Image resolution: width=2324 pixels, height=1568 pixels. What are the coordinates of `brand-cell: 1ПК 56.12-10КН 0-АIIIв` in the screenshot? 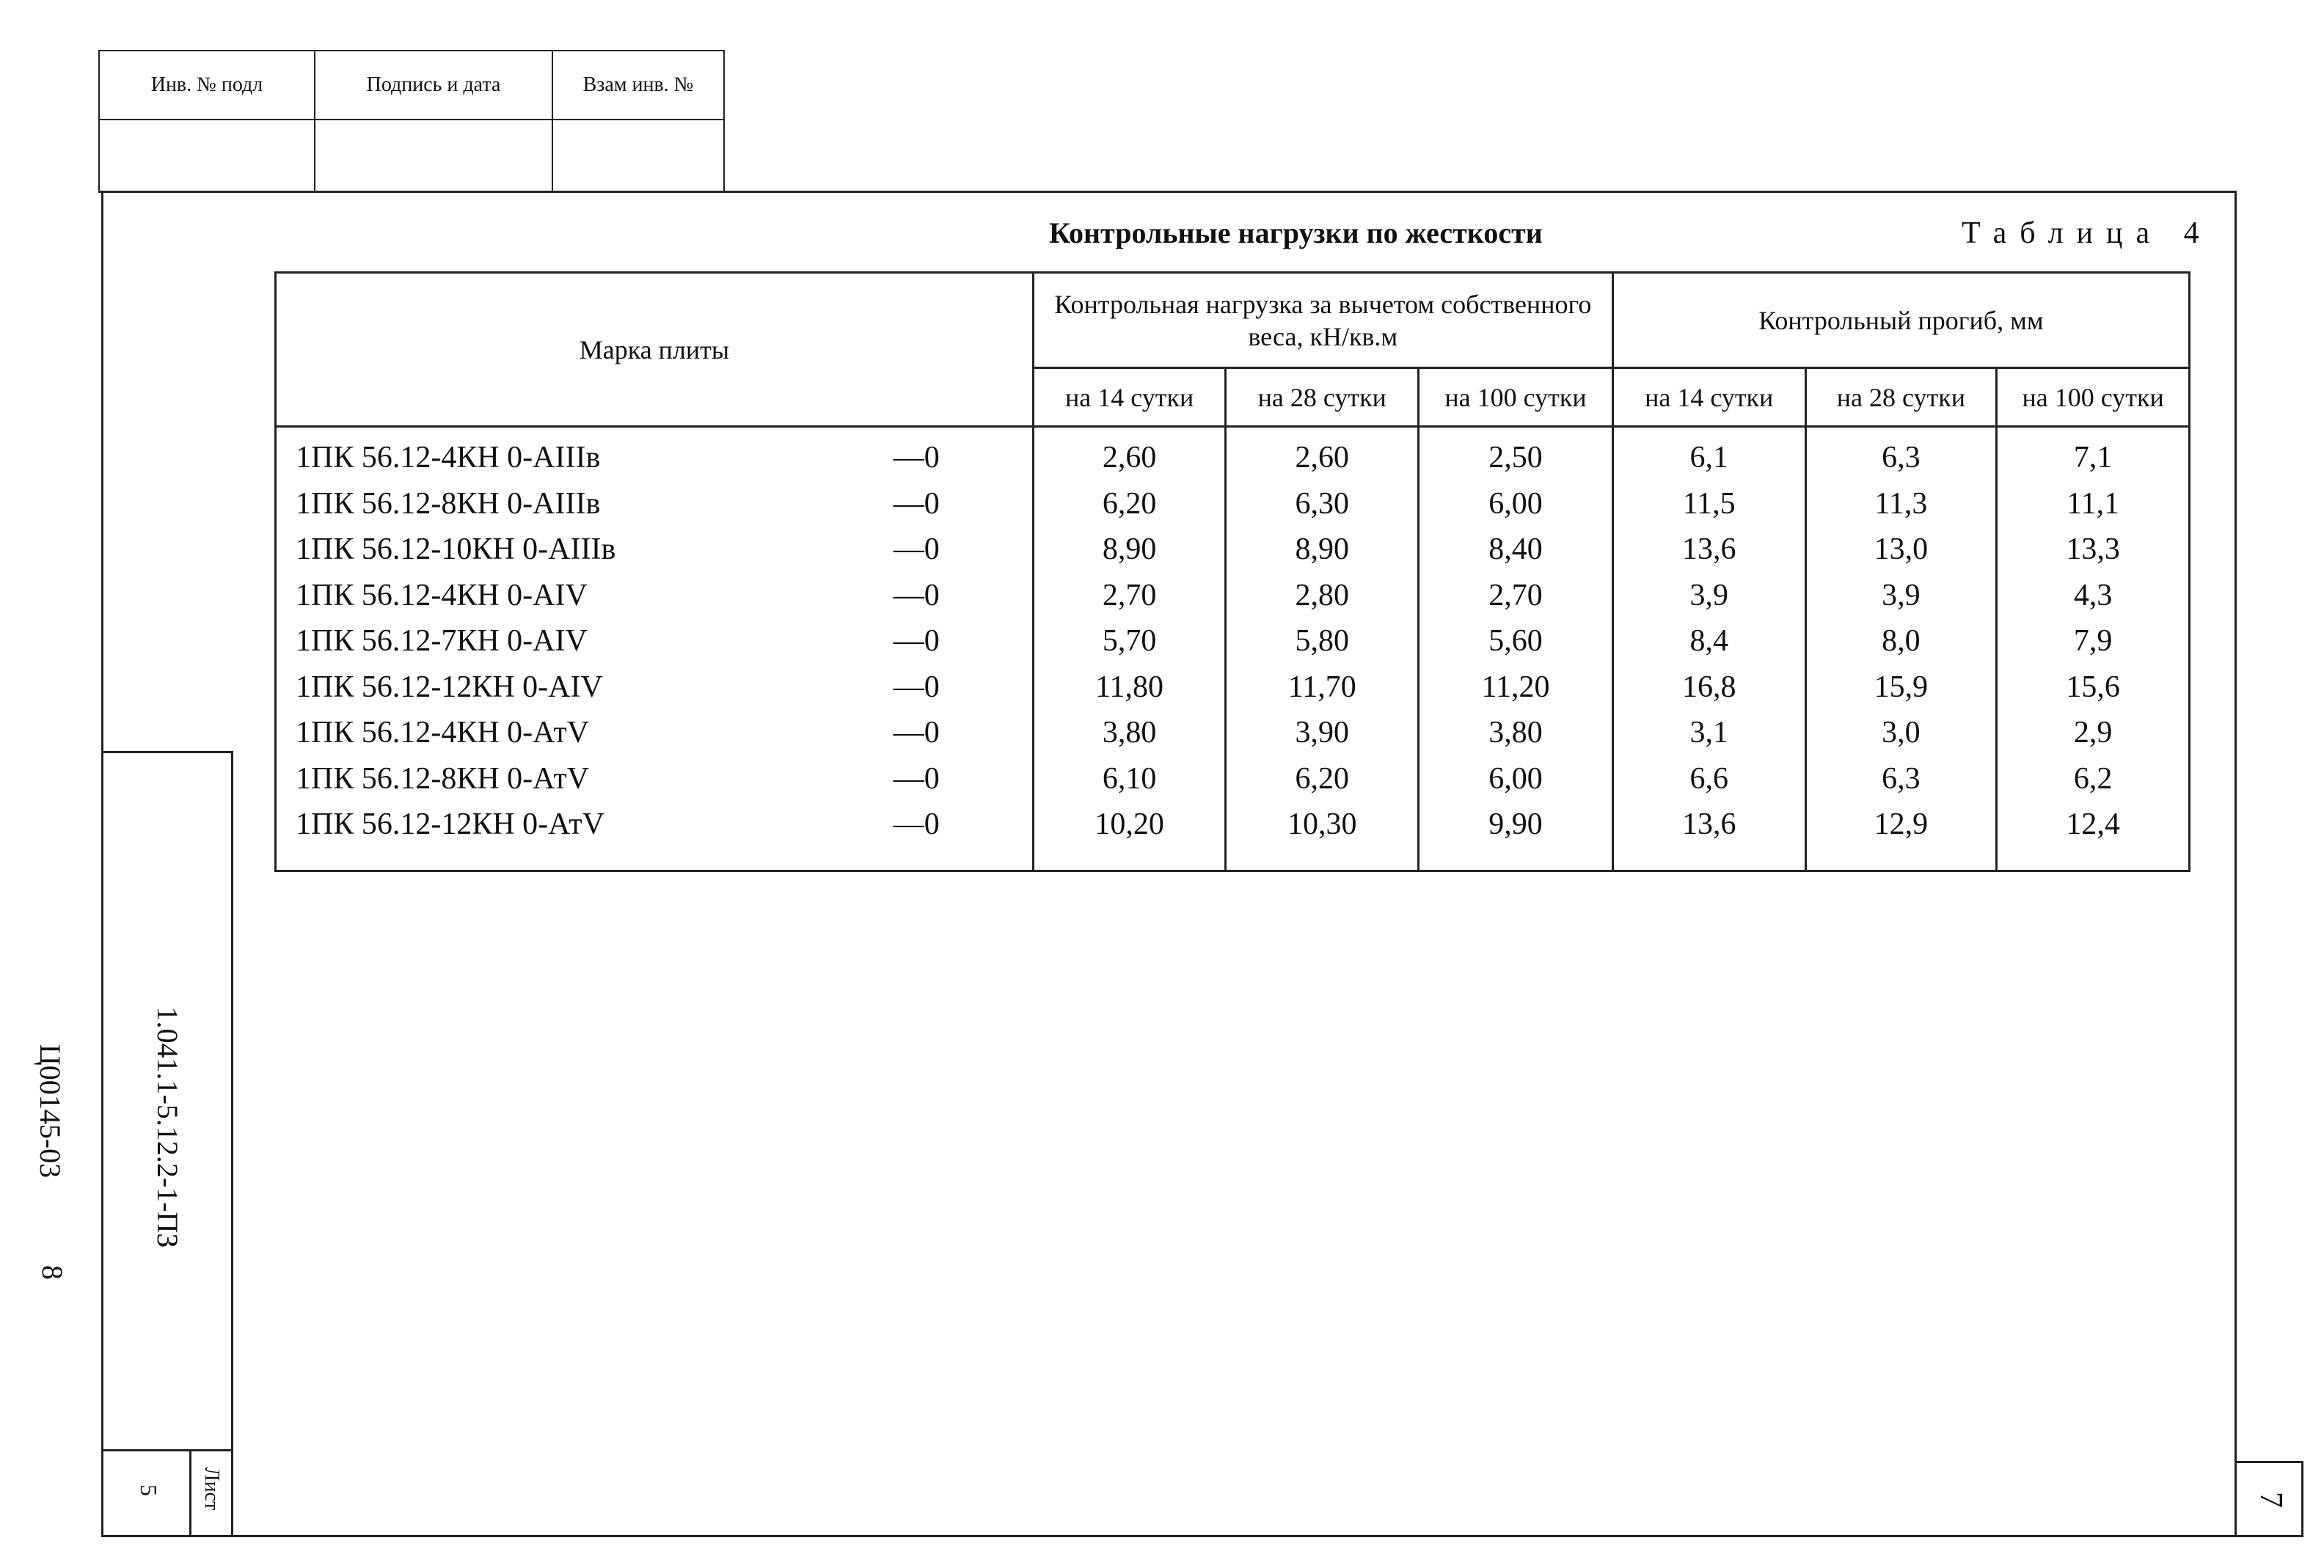 It's located at (456, 549).